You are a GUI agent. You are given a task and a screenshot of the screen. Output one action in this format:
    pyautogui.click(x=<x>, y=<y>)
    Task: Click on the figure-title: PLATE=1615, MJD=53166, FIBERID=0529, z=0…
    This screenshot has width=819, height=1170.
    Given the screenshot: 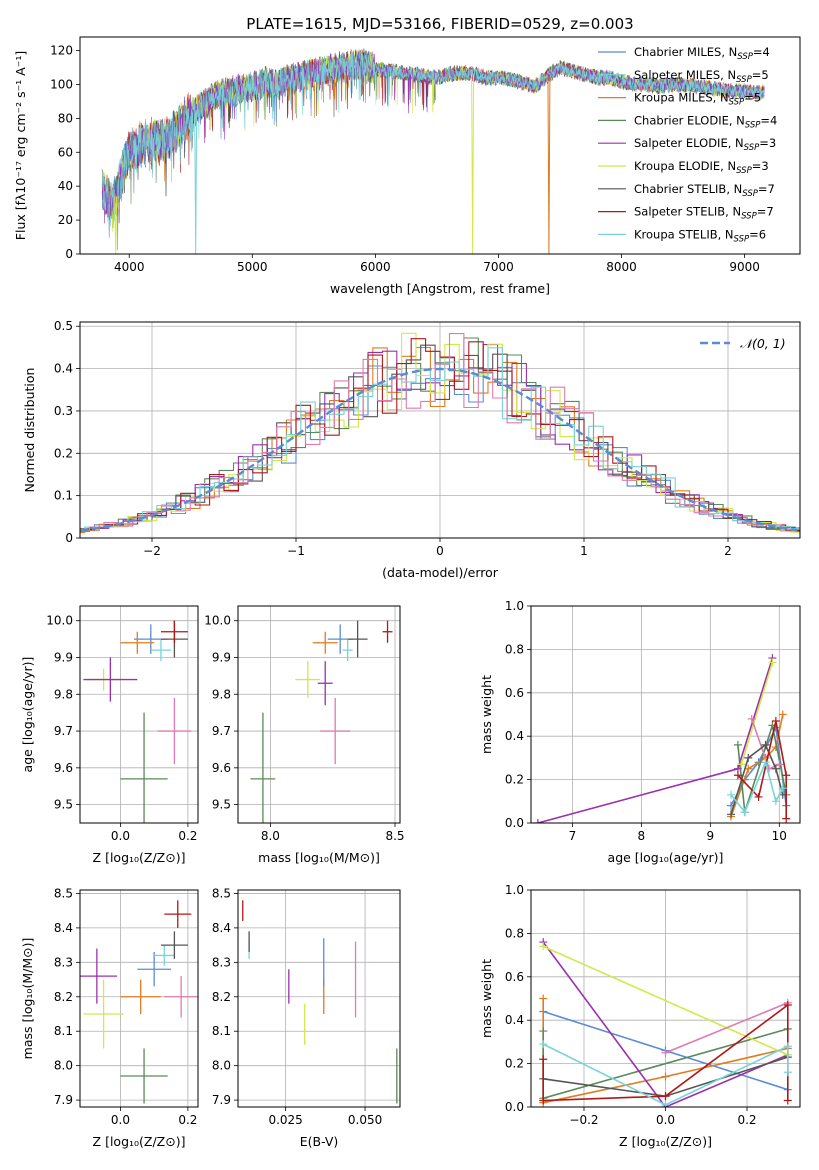 What is the action you would take?
    pyautogui.click(x=439, y=24)
    